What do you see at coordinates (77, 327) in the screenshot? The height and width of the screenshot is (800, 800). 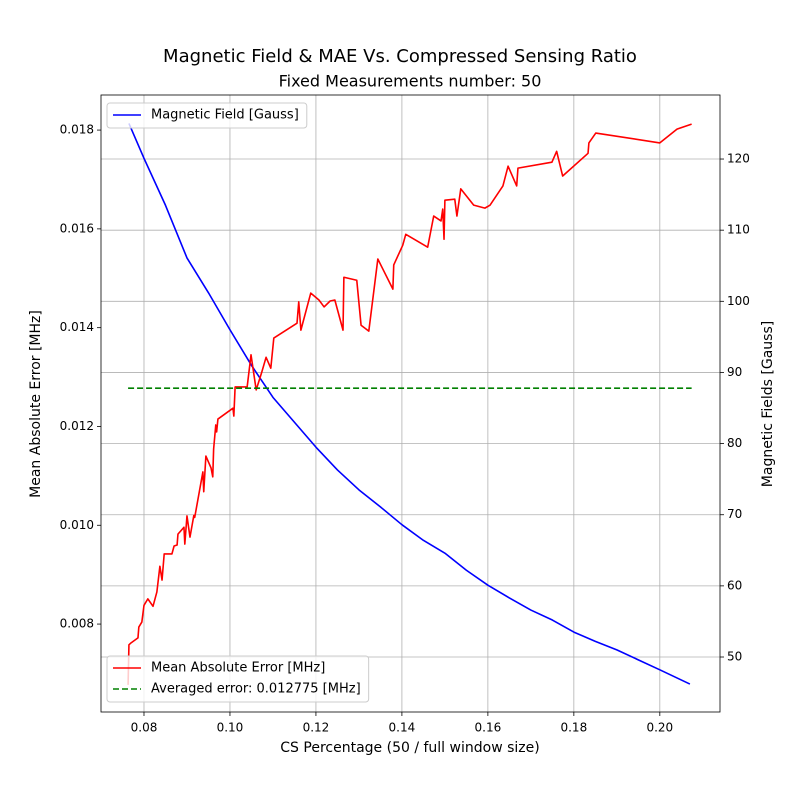 I see `y-tick-label: 0.014` at bounding box center [77, 327].